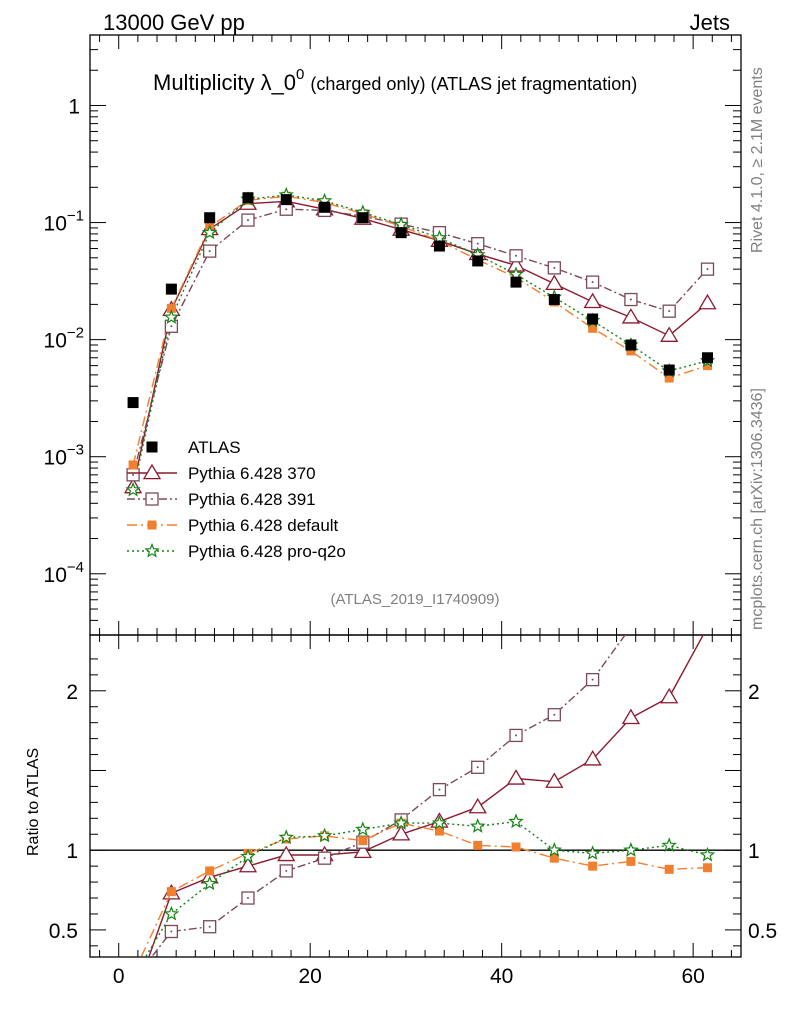 This screenshot has height=1024, width=786. Describe the element at coordinates (267, 551) in the screenshot. I see `legend-label: Pythia 6.428 pro-q2o` at that location.